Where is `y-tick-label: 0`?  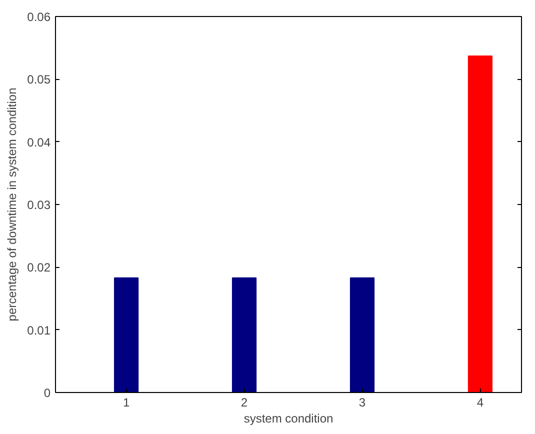
y-tick-label: 0 is located at coordinates (47, 393).